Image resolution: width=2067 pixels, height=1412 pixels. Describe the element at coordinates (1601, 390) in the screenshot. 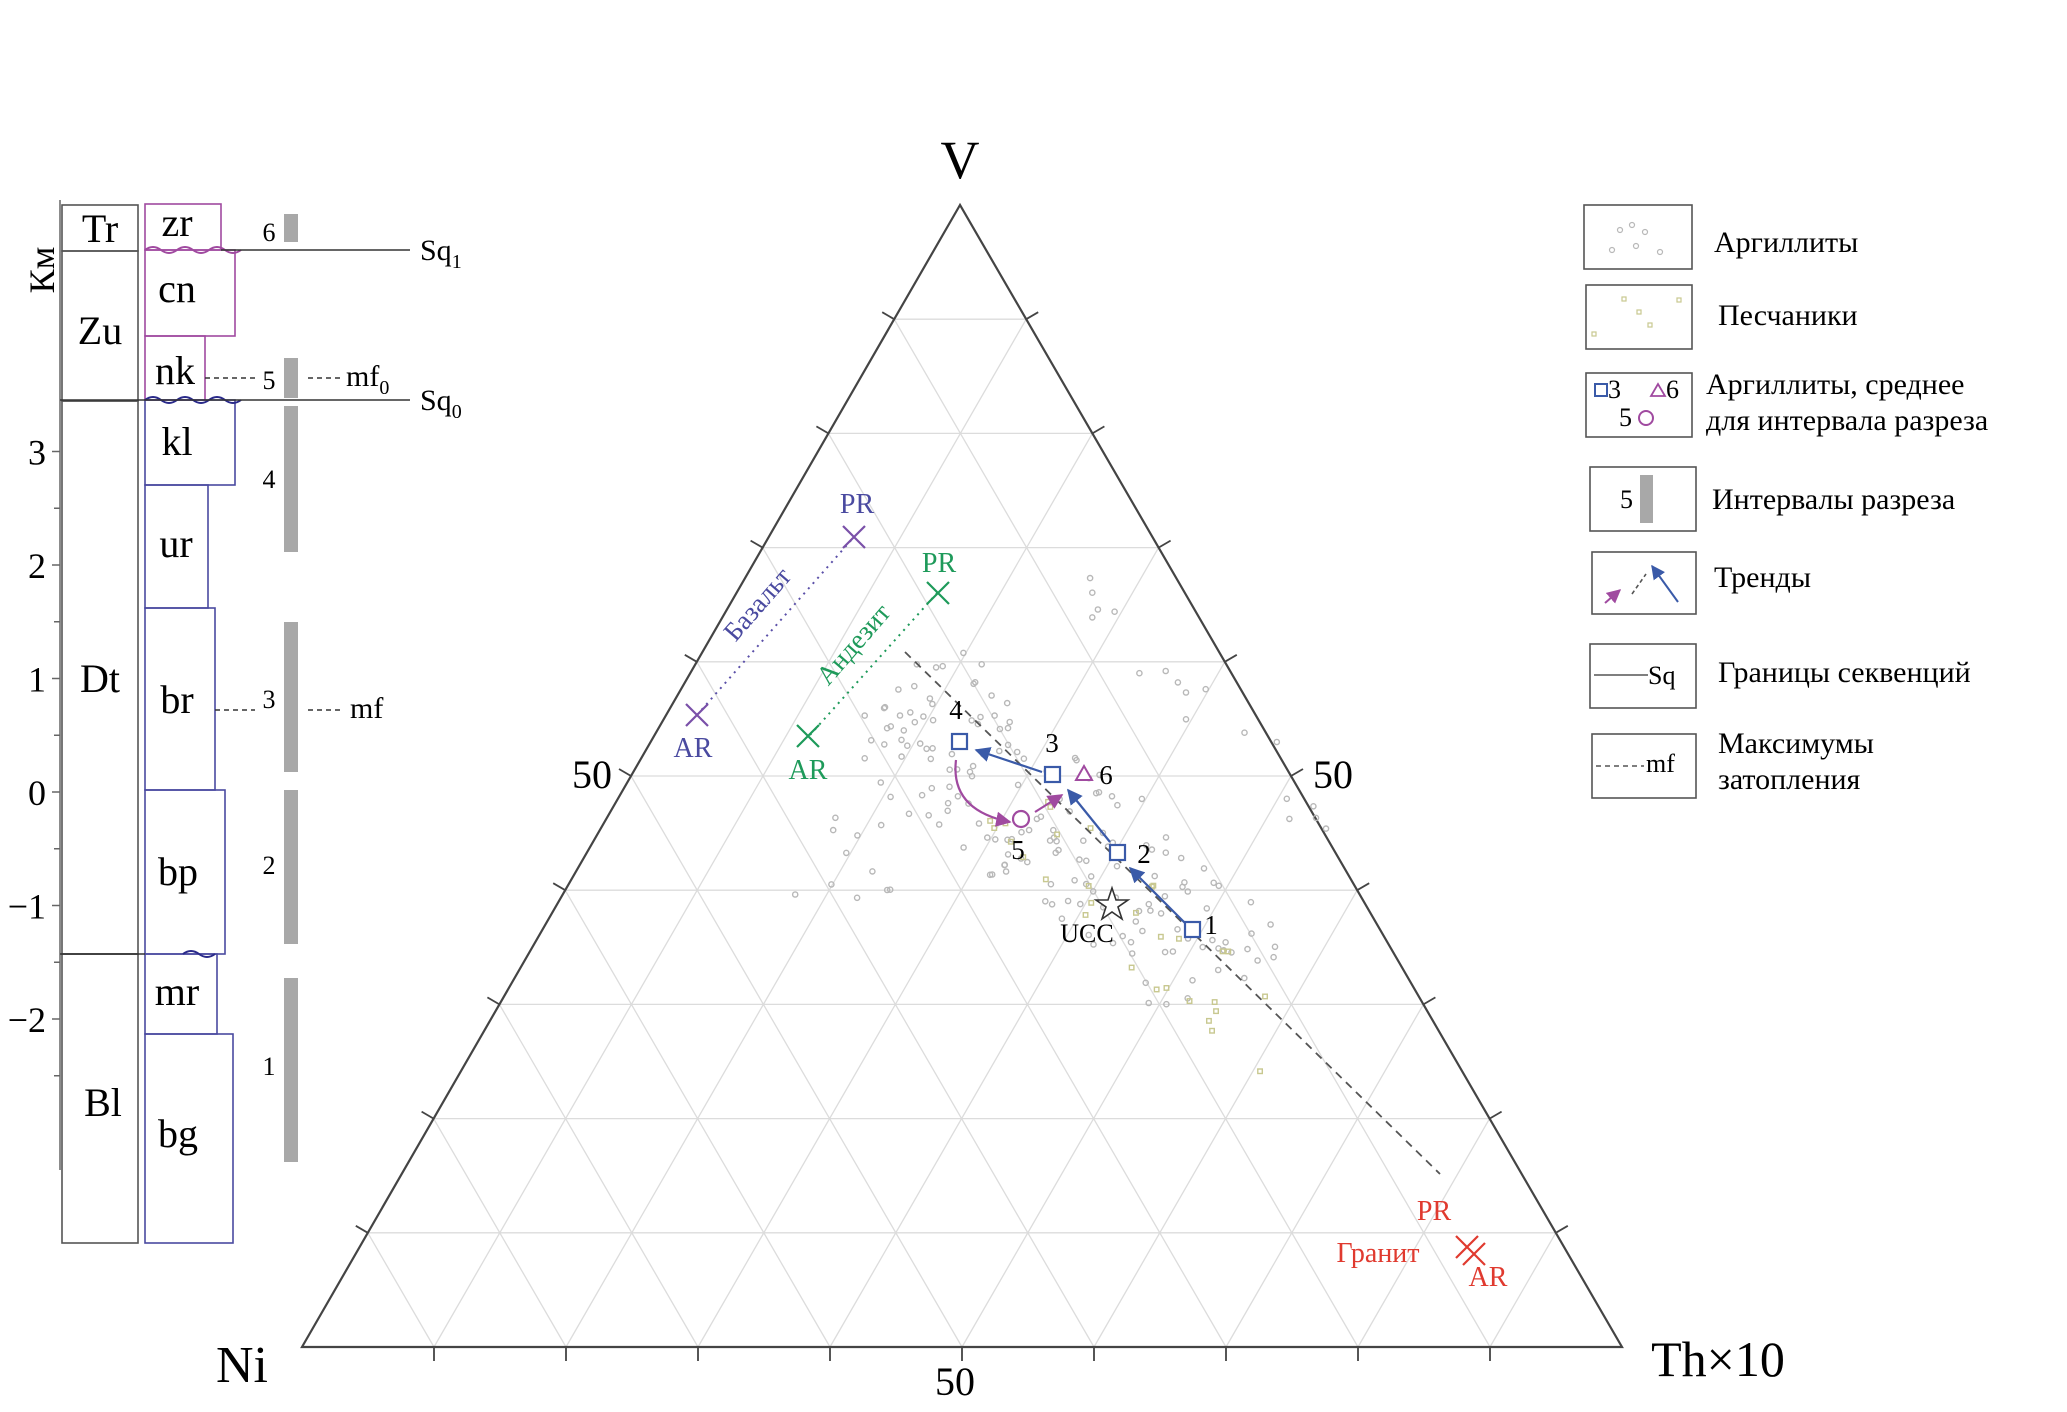

I see `legend-square-icon` at that location.